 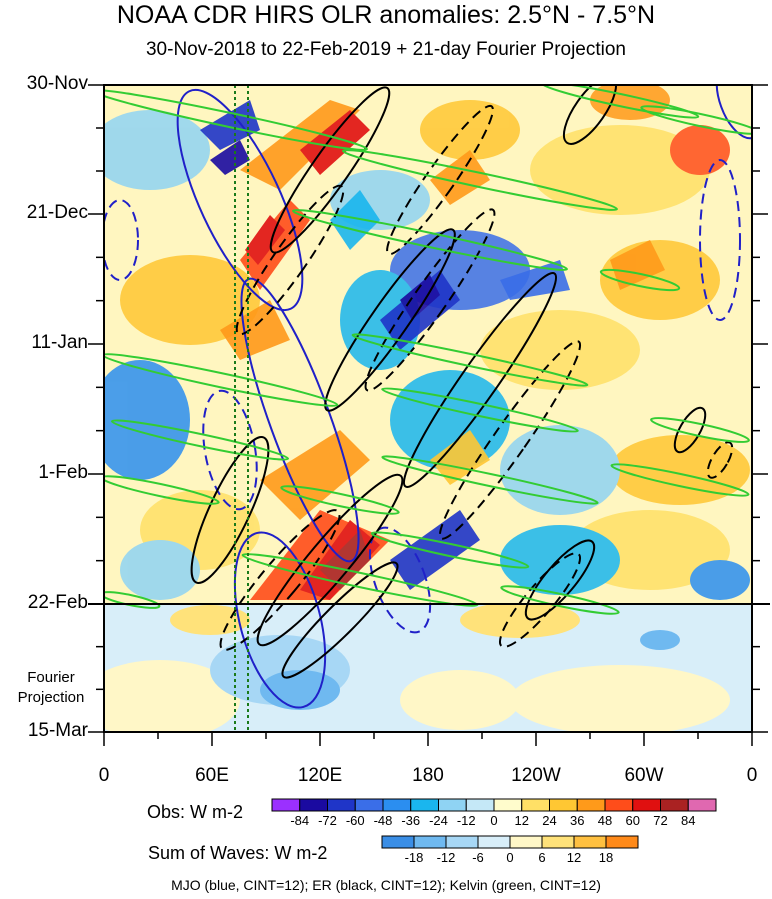 What do you see at coordinates (521, 820) in the screenshot?
I see `obs-colorbar-tick-label: 12` at bounding box center [521, 820].